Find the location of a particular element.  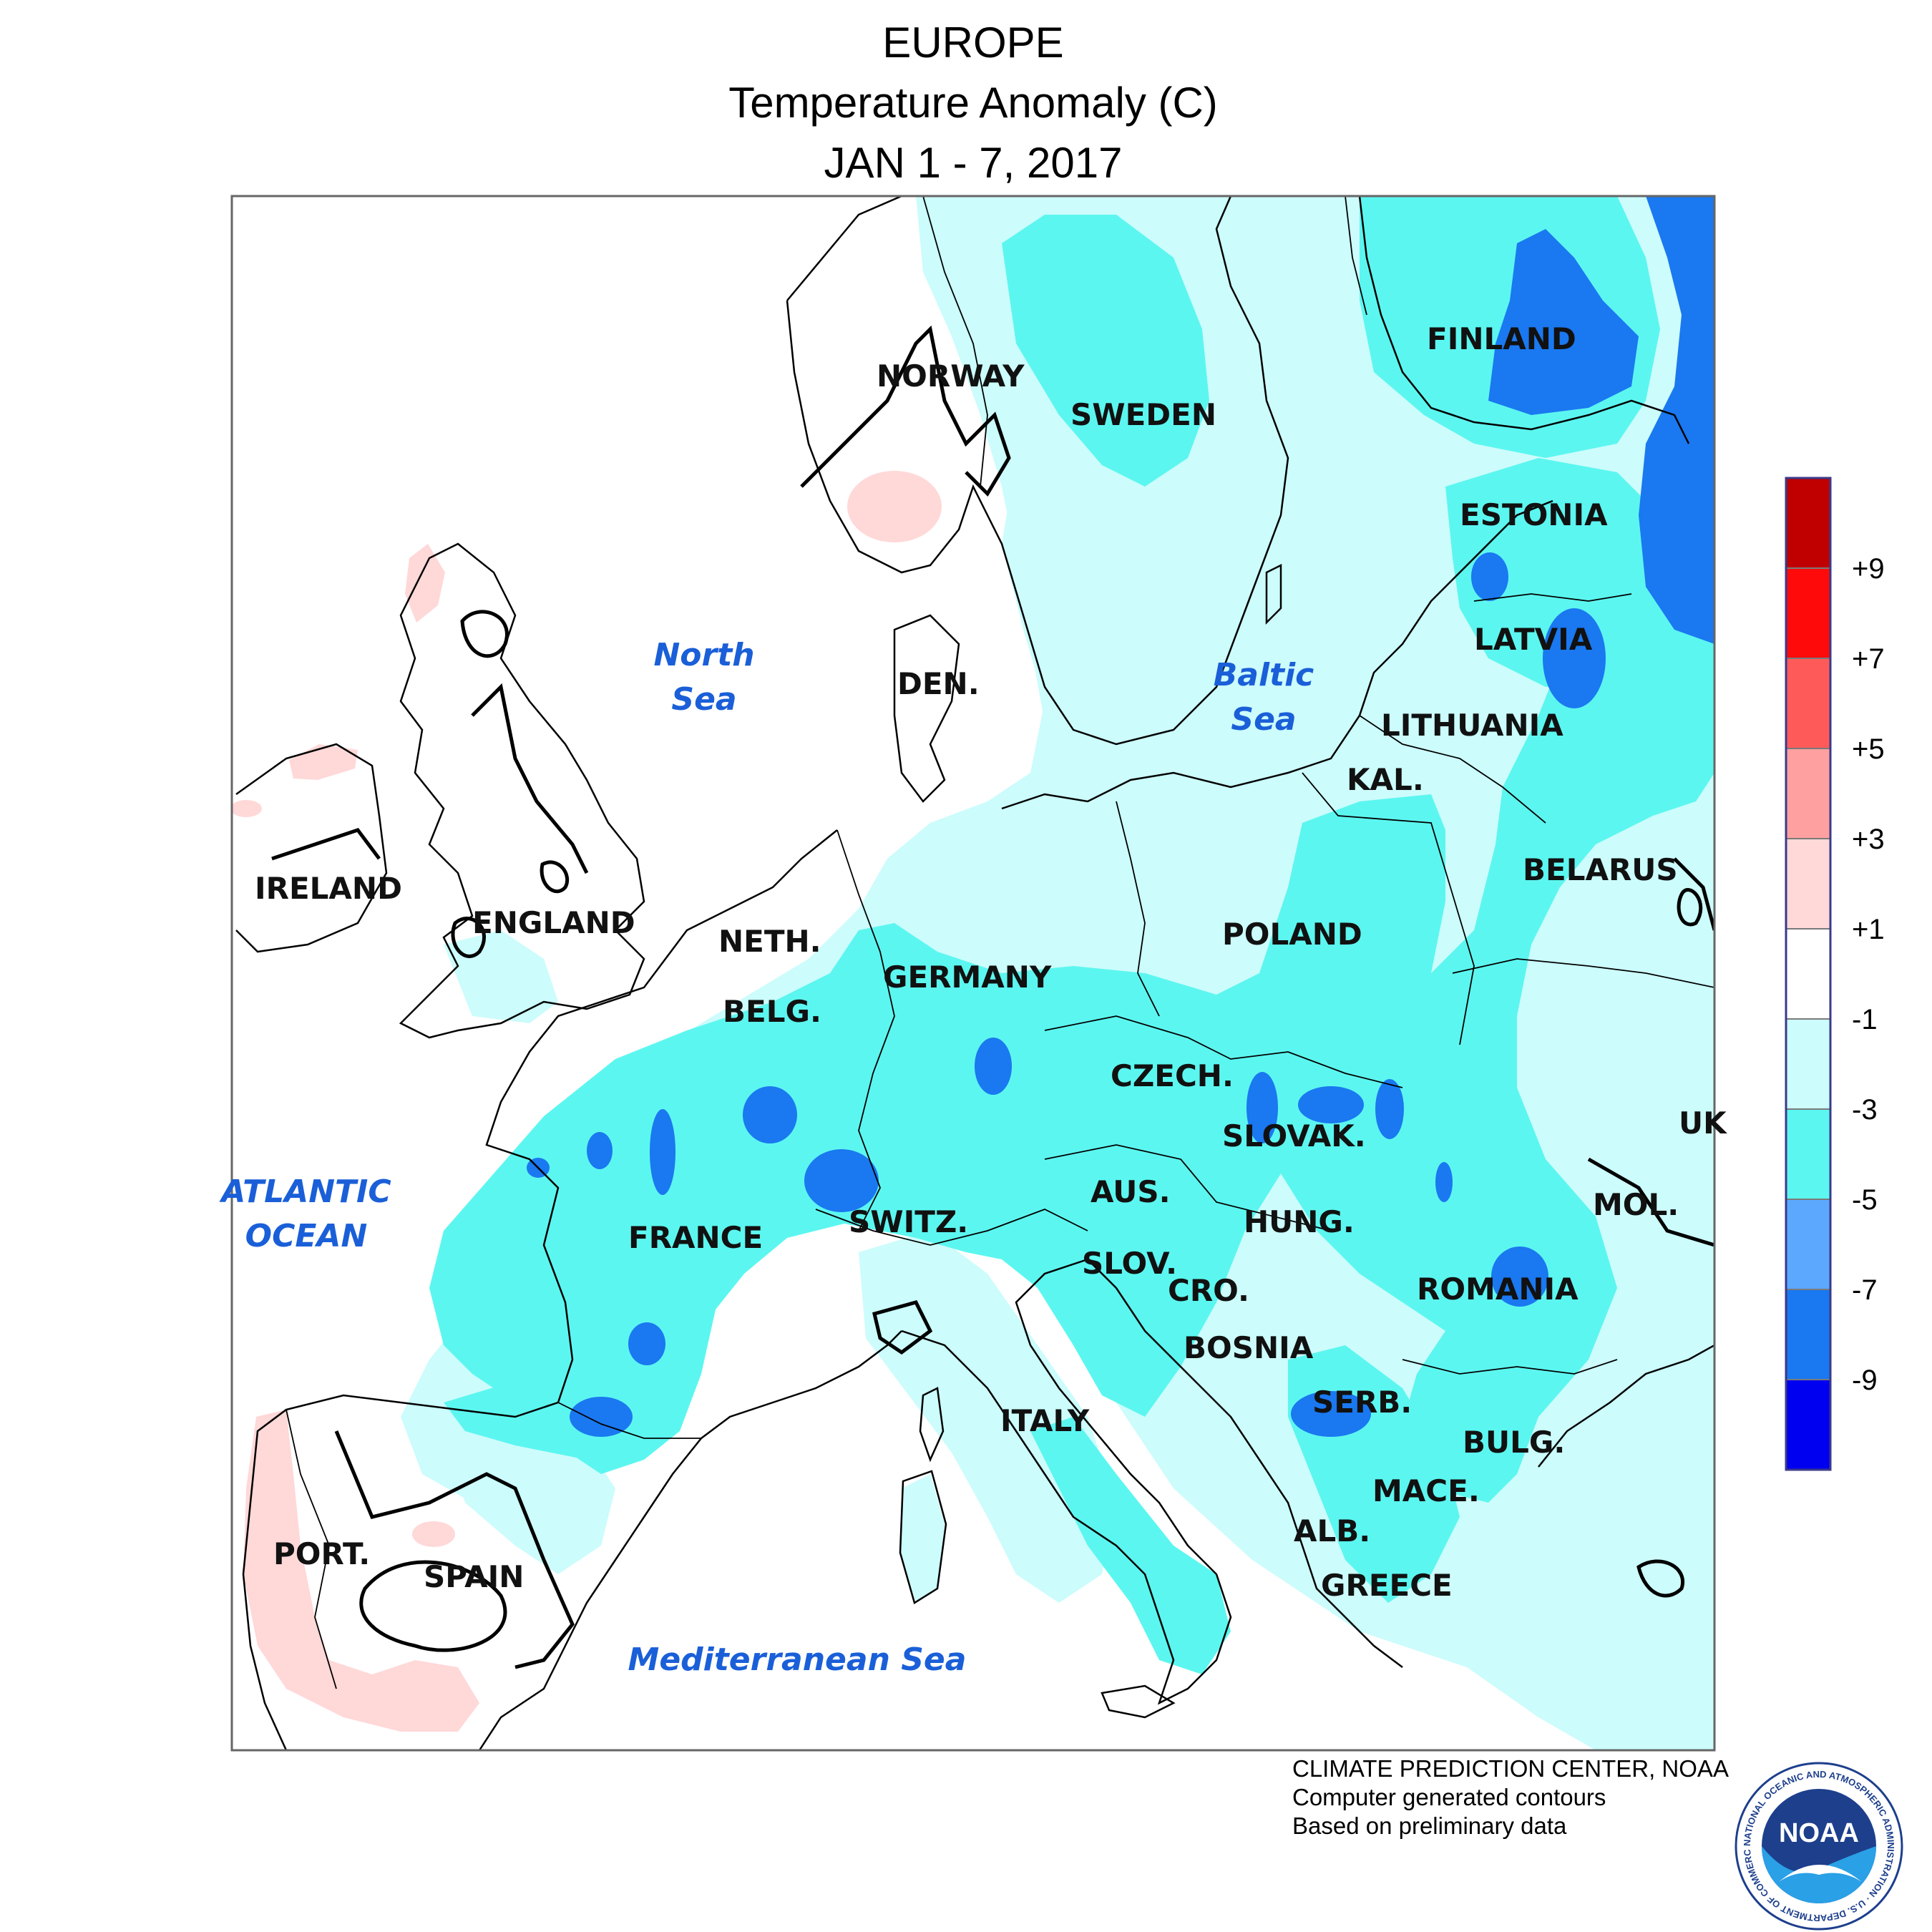

label-romania: ROMANIA is located at coordinates (1498, 1289).